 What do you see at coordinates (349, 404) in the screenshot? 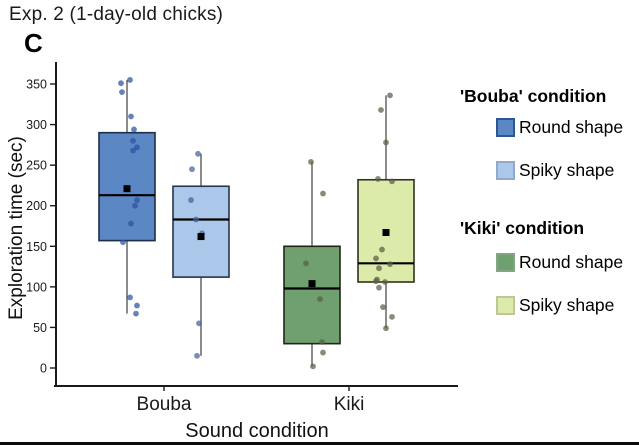
I see `x-tick-label: Kiki` at bounding box center [349, 404].